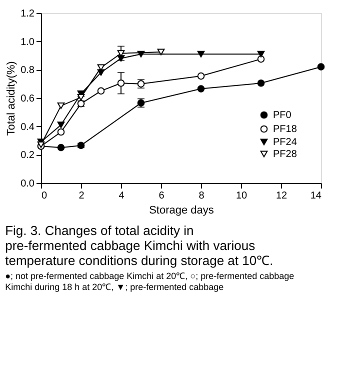 This screenshot has height=368, width=349. What do you see at coordinates (316, 196) in the screenshot?
I see `x-tick-label: 14` at bounding box center [316, 196].